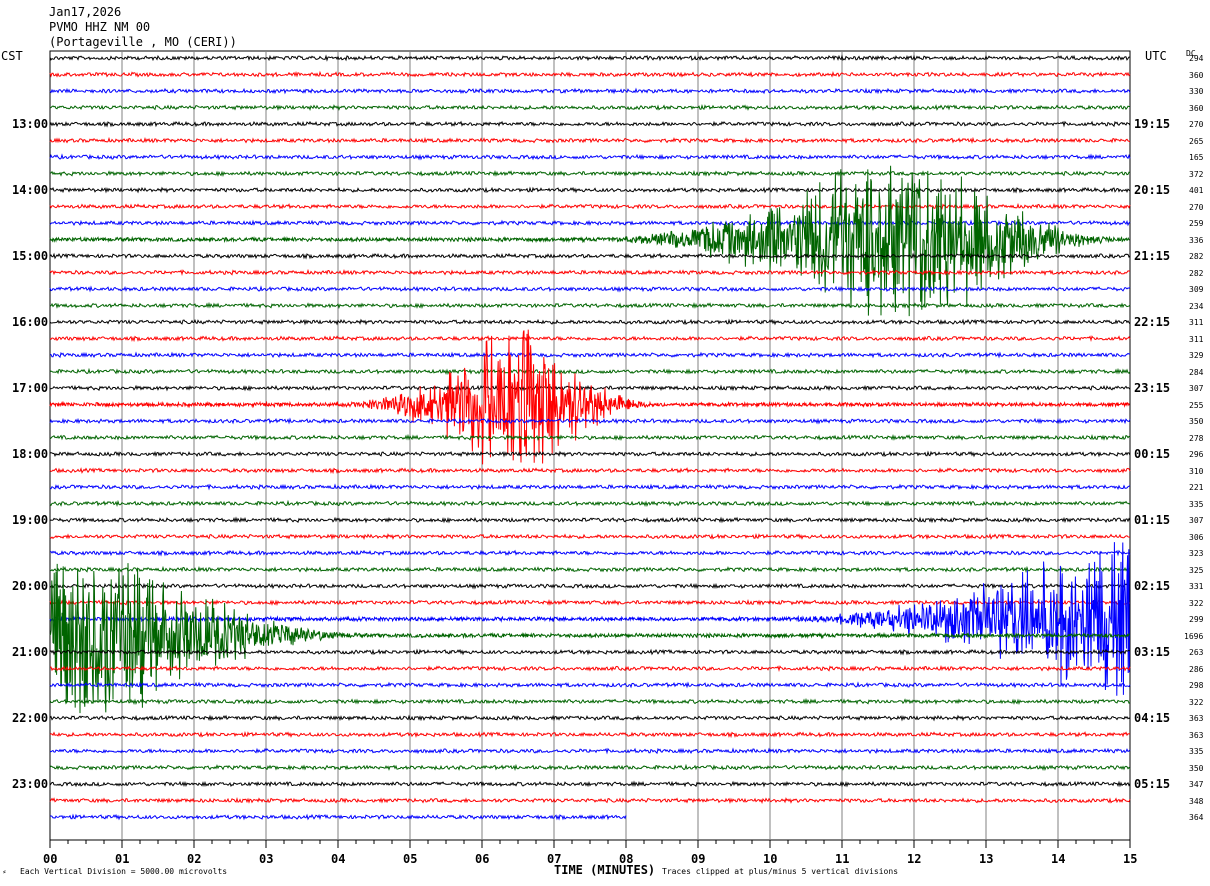  I want to click on left-hour-label: 15:00, so click(30, 256).